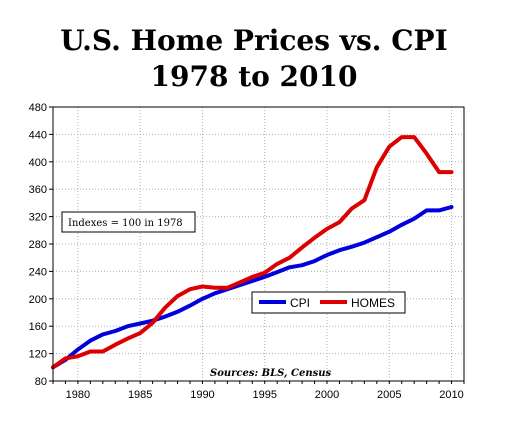 The width and height of the screenshot is (508, 432). What do you see at coordinates (78, 395) in the screenshot?
I see `x-tick-label: 1980` at bounding box center [78, 395].